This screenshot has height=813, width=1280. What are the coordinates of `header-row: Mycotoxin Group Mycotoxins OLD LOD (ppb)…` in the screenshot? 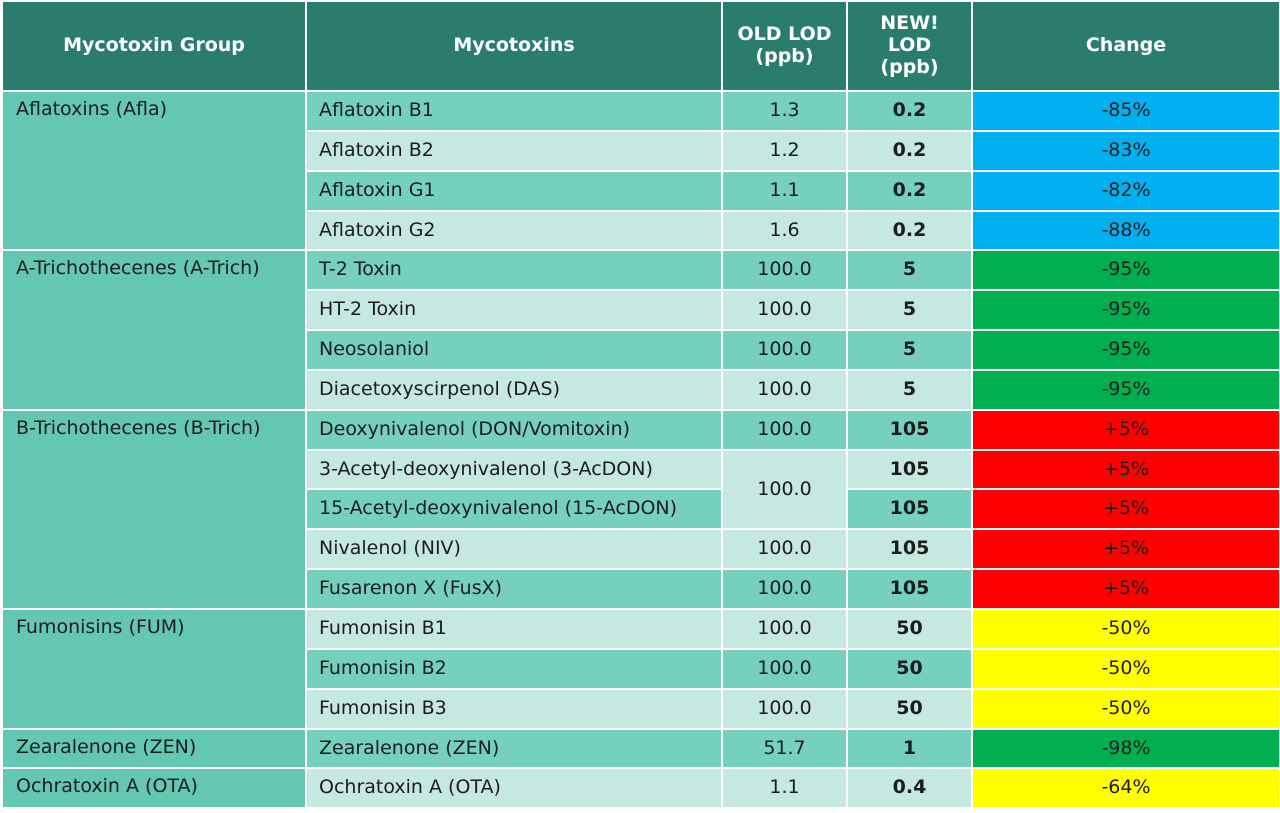 It's located at (640, 46).